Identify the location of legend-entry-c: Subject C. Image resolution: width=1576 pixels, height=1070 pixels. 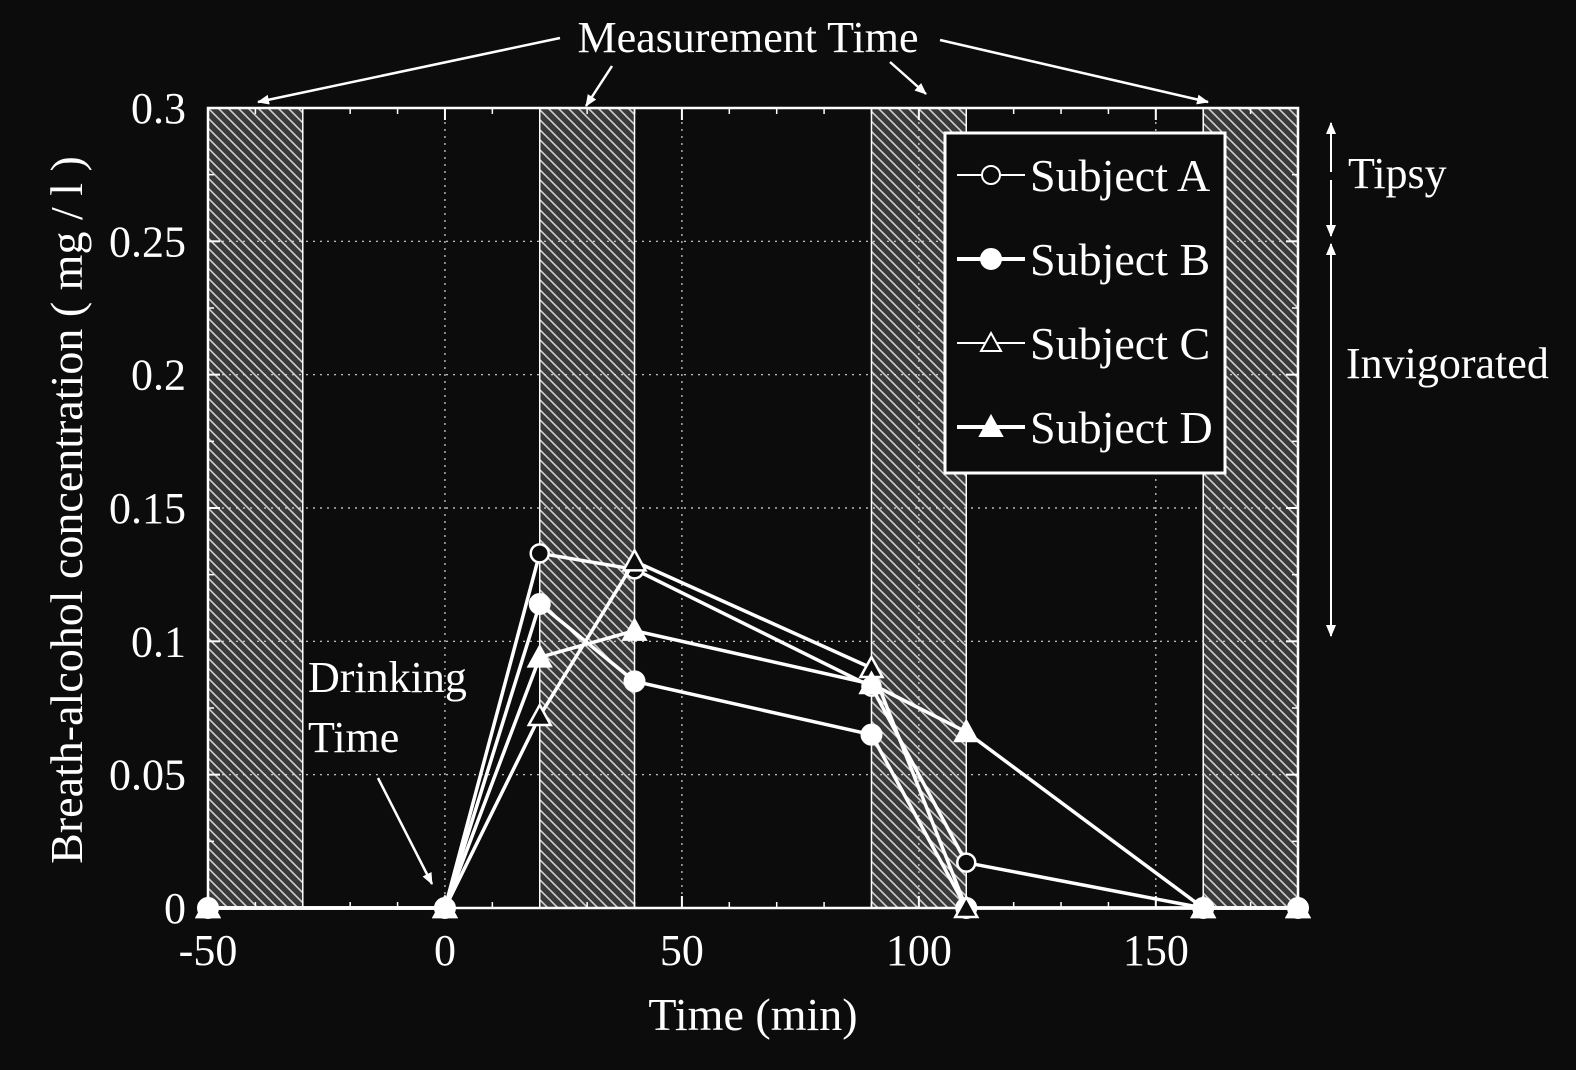
(1083, 343).